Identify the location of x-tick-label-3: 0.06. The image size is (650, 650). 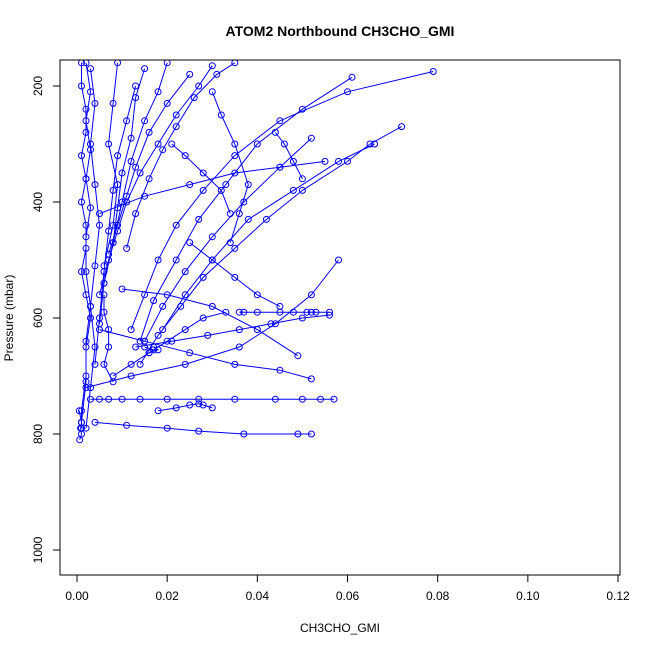
(348, 596).